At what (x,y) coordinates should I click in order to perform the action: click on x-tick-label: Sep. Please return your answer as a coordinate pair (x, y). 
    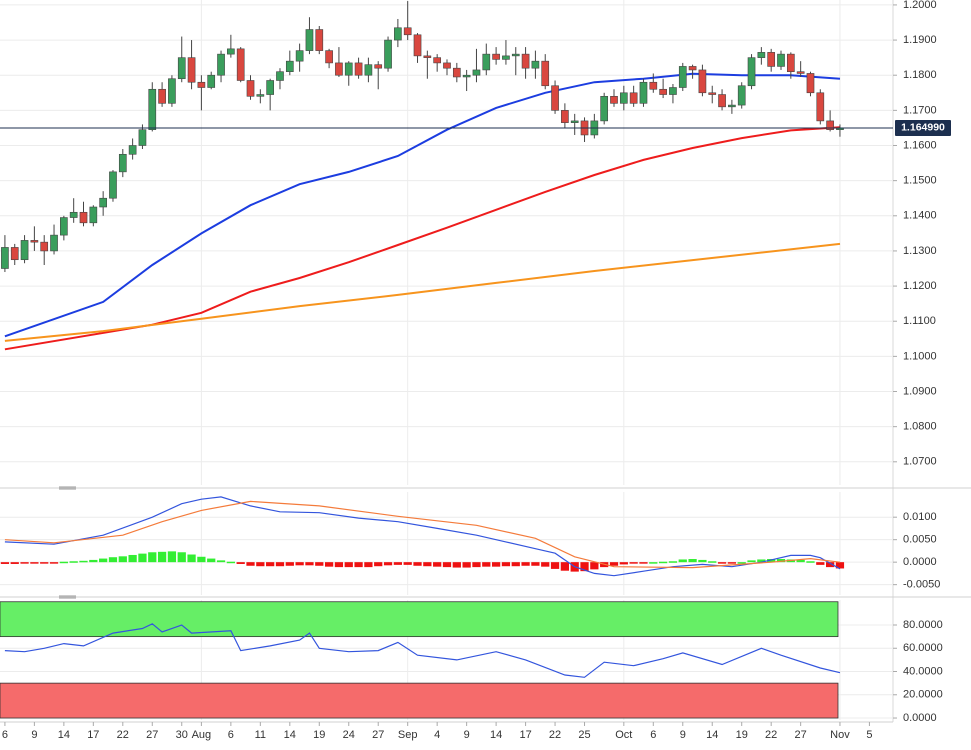
    Looking at the image, I should click on (408, 735).